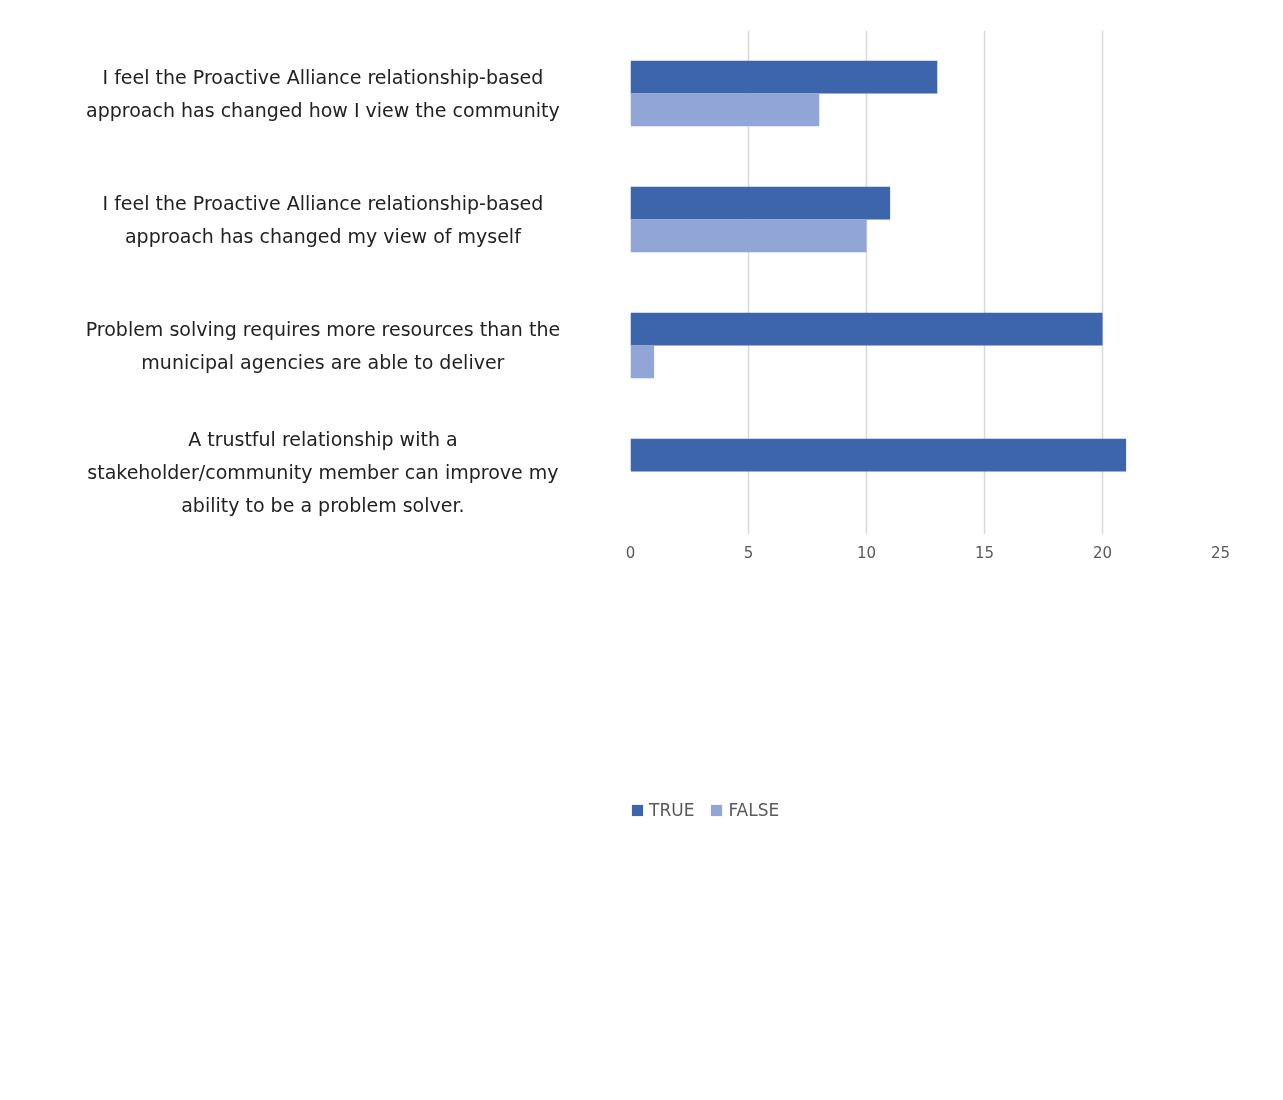  Describe the element at coordinates (672, 810) in the screenshot. I see `legend-label: TRUE` at that location.